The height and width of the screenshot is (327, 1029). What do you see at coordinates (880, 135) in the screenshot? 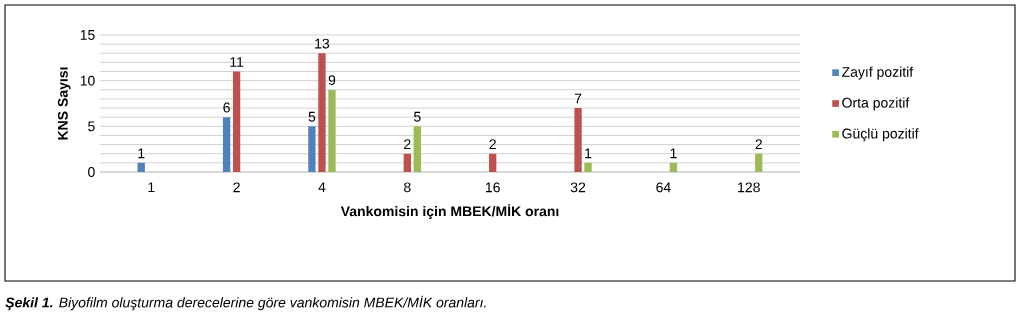
I see `legend-label: Güçlü pozitif` at bounding box center [880, 135].